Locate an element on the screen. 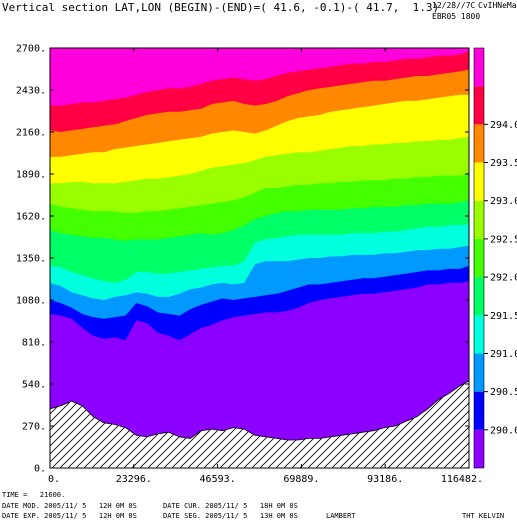 This screenshot has height=521, width=517. field-label: THT KELVIN is located at coordinates (483, 516).